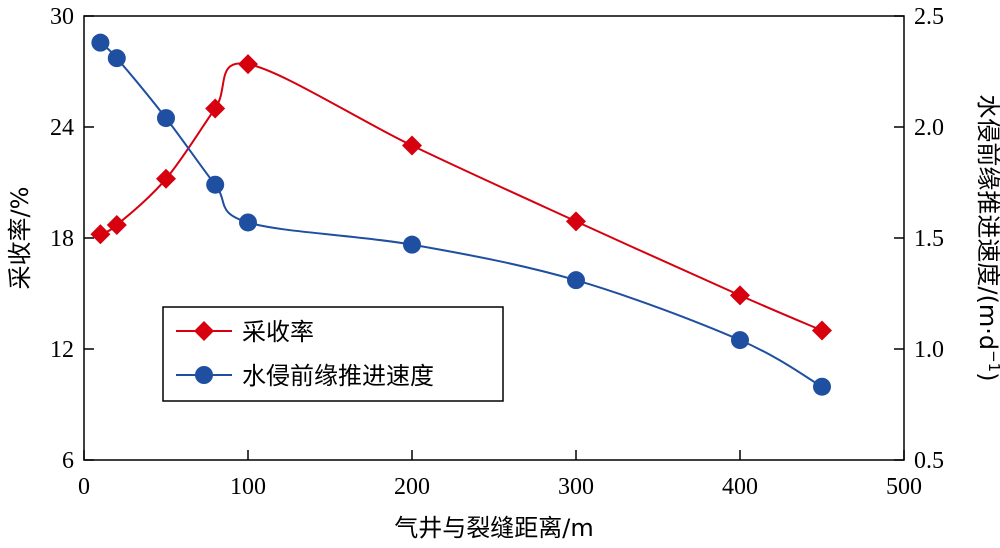 The height and width of the screenshot is (548, 1000). Describe the element at coordinates (84, 487) in the screenshot. I see `x-tick-label: 0` at that location.